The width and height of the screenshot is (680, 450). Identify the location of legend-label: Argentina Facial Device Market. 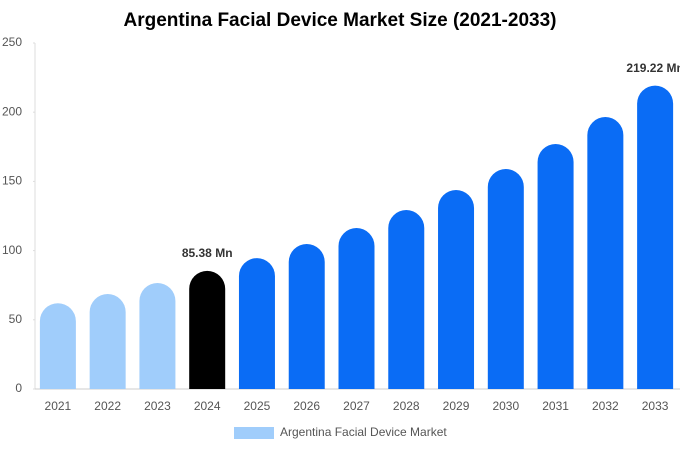
(363, 432).